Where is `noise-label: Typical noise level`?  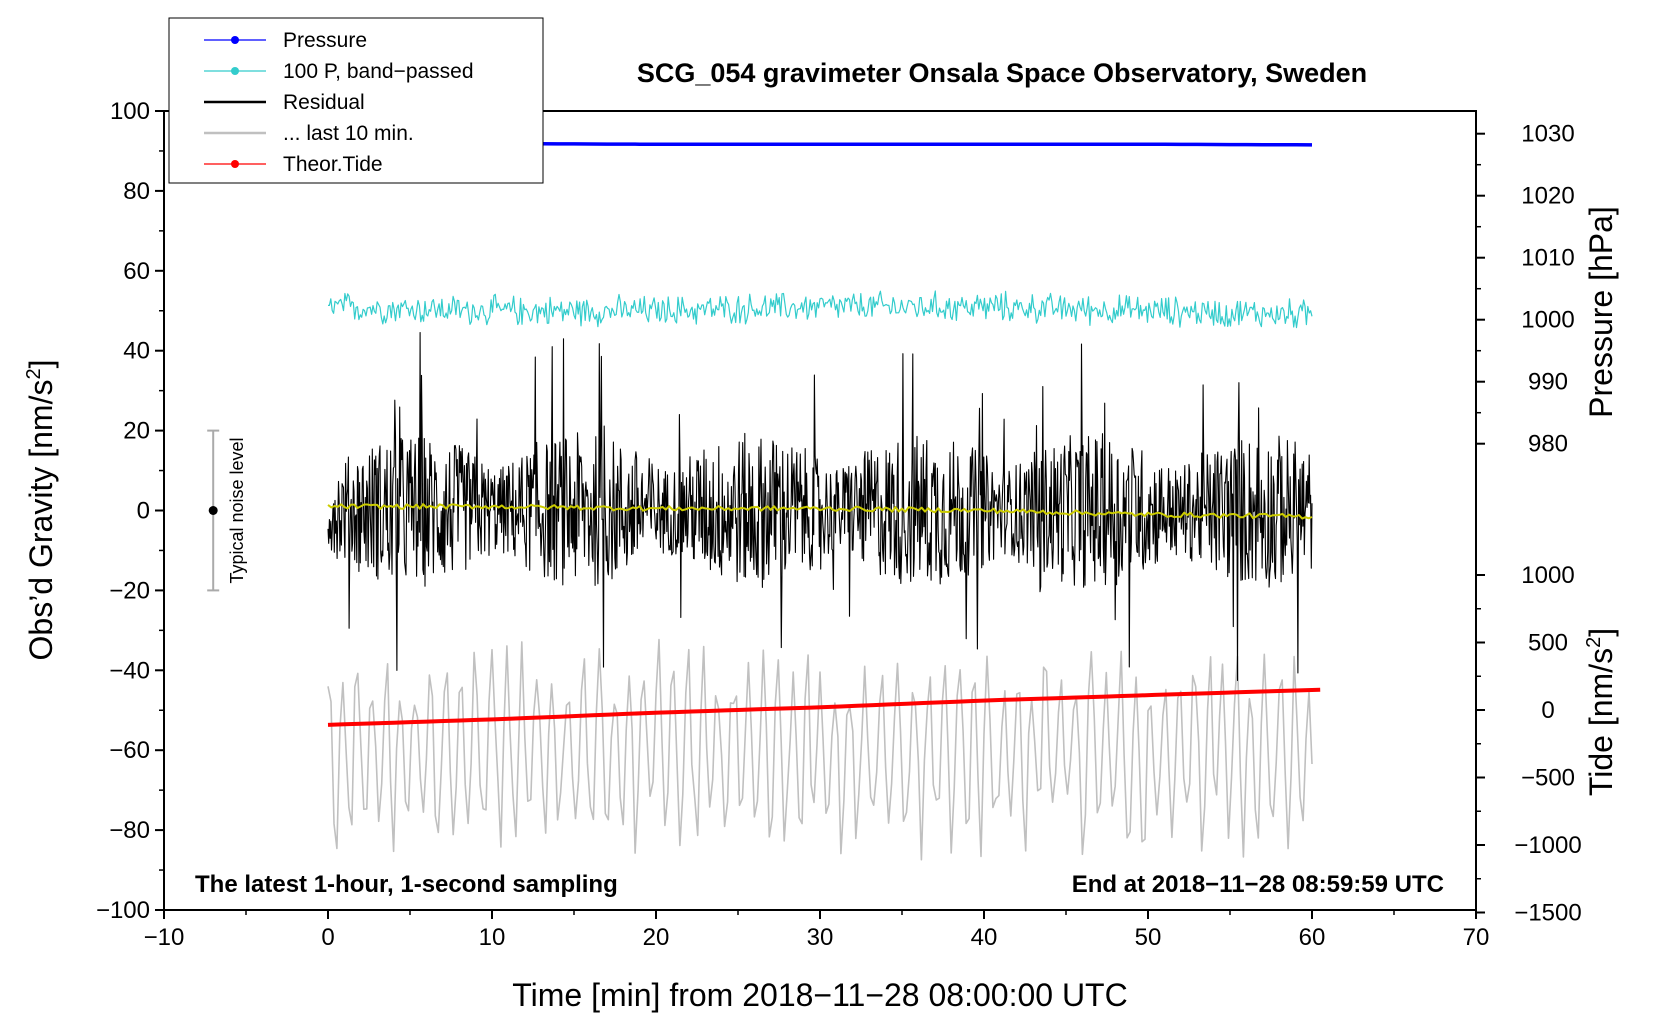
noise-label: Typical noise level is located at coordinates (237, 510).